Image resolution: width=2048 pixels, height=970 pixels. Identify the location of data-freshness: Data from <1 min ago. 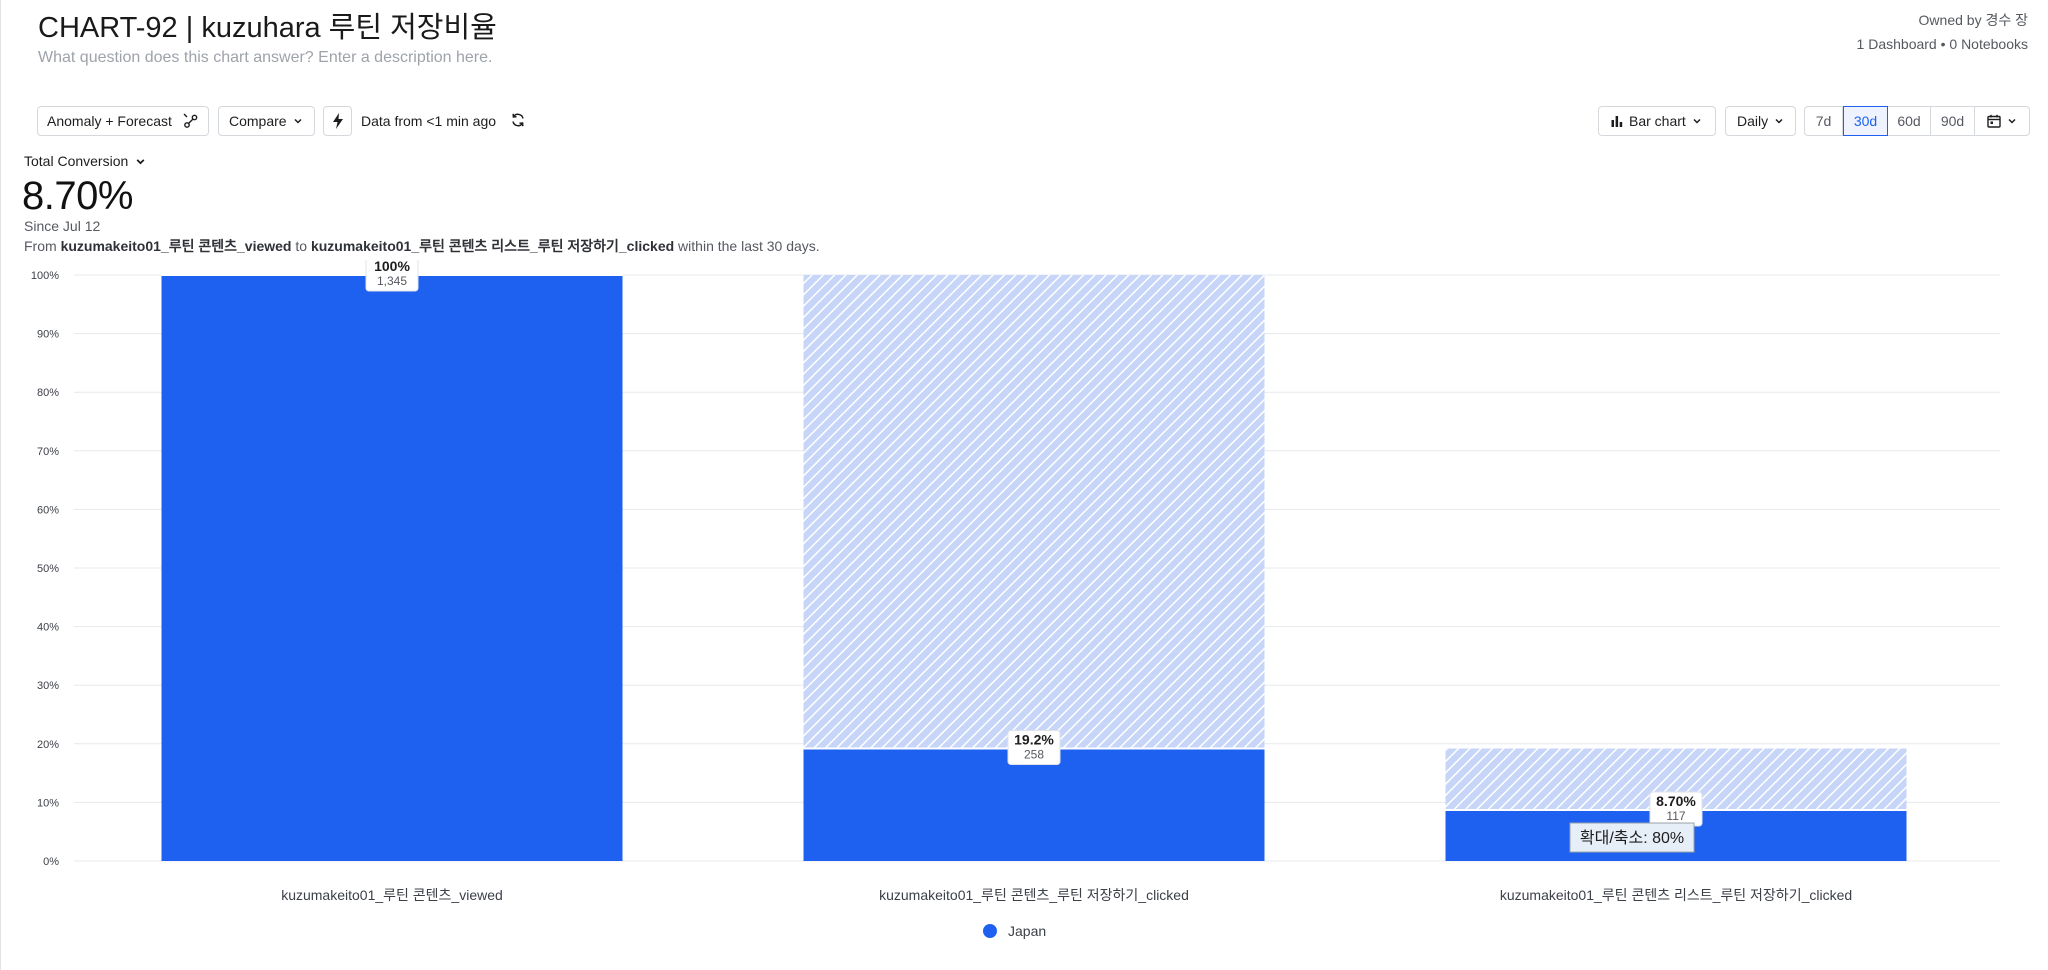
(429, 121).